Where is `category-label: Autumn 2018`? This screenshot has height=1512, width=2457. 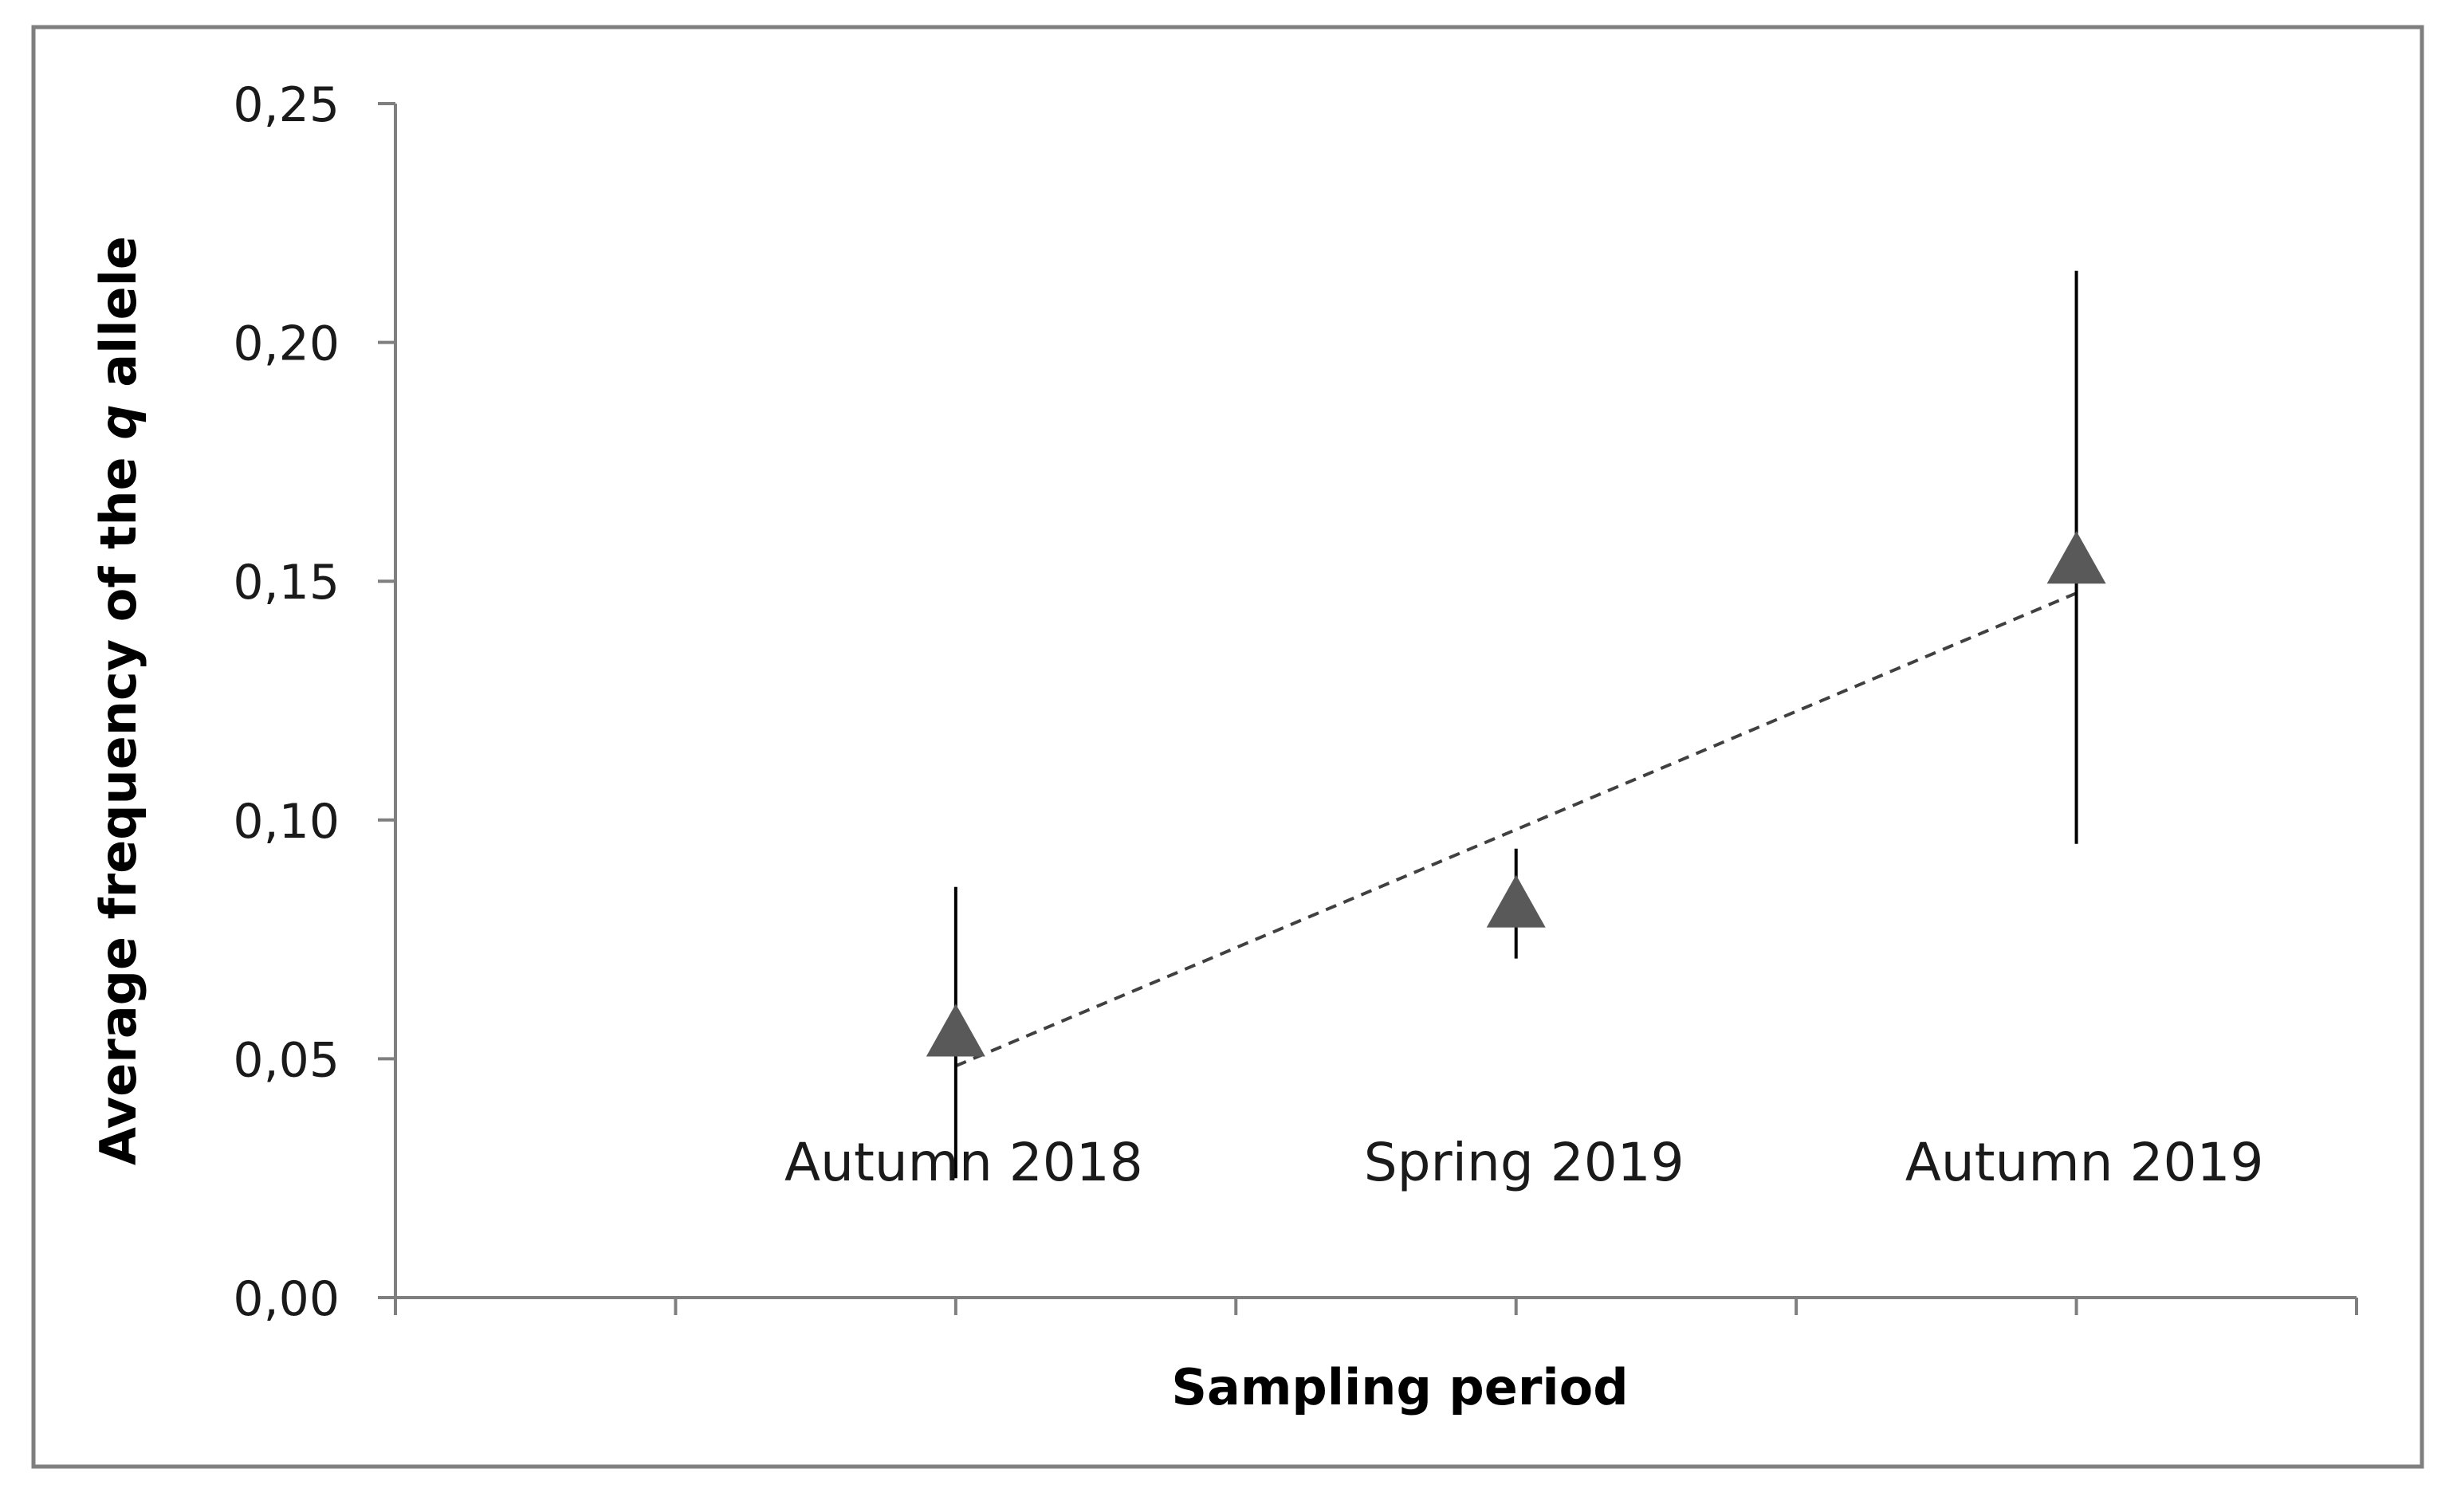 category-label: Autumn 2018 is located at coordinates (964, 1162).